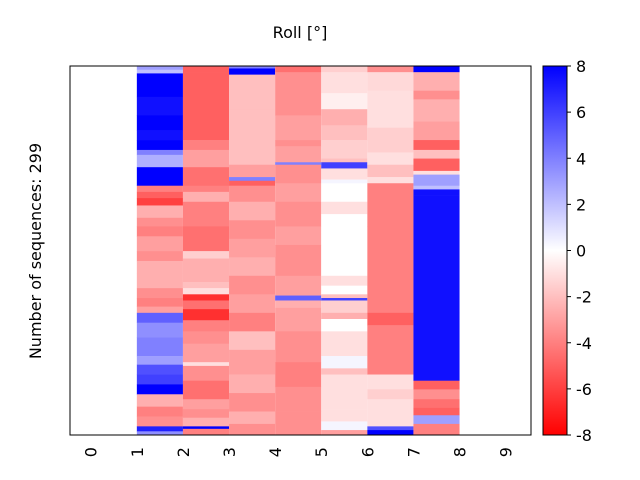 The height and width of the screenshot is (480, 640). I want to click on heatmap-cell-col6-seg0, so click(390, 69).